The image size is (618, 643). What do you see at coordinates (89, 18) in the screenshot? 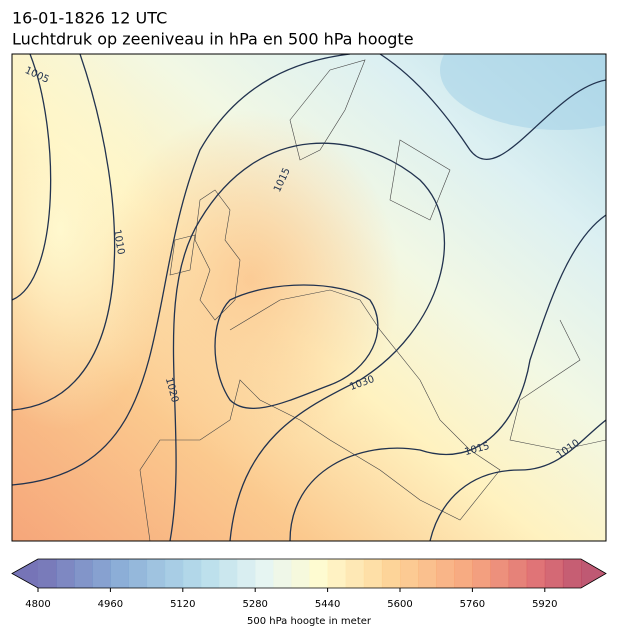
I see `title-date: 16-01-1826 12 UTC` at bounding box center [89, 18].